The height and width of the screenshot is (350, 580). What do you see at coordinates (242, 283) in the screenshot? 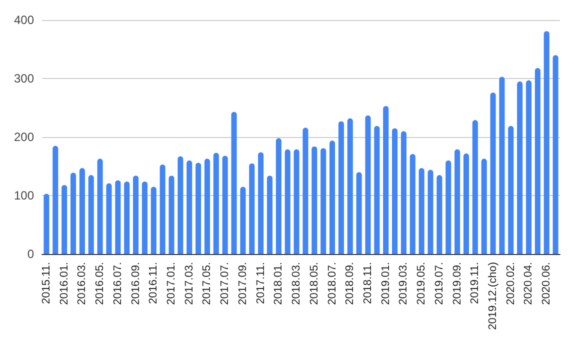
I see `x-tick-label: 2017.09.` at bounding box center [242, 283].